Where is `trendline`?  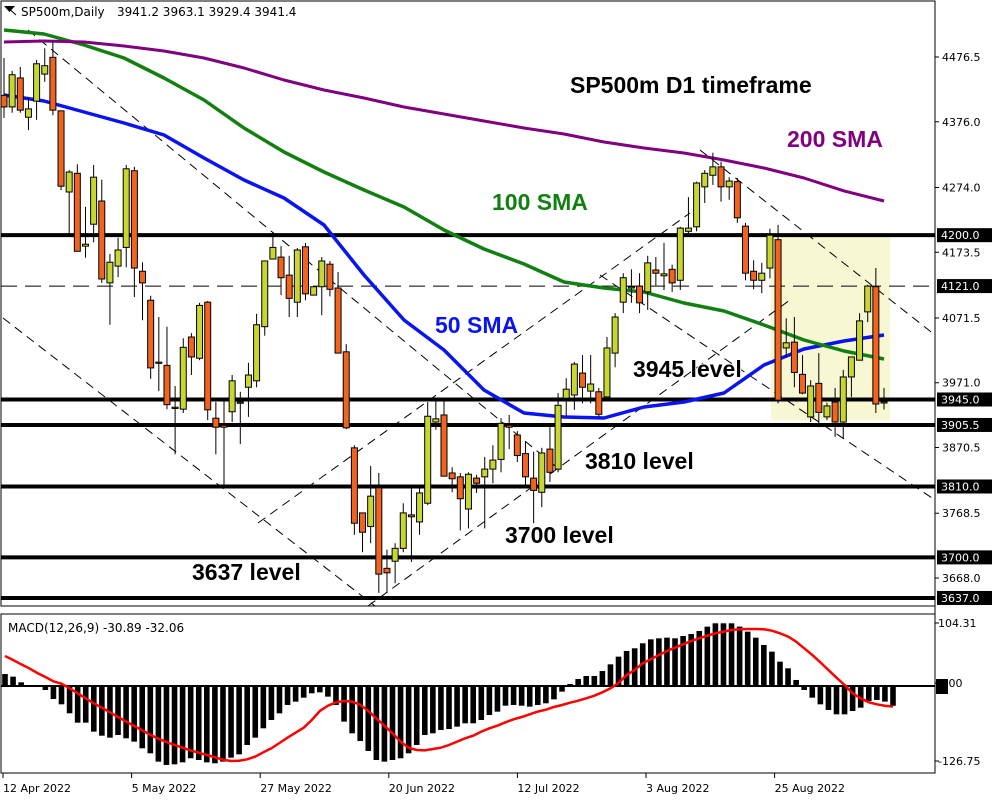 trendline is located at coordinates (767, 387).